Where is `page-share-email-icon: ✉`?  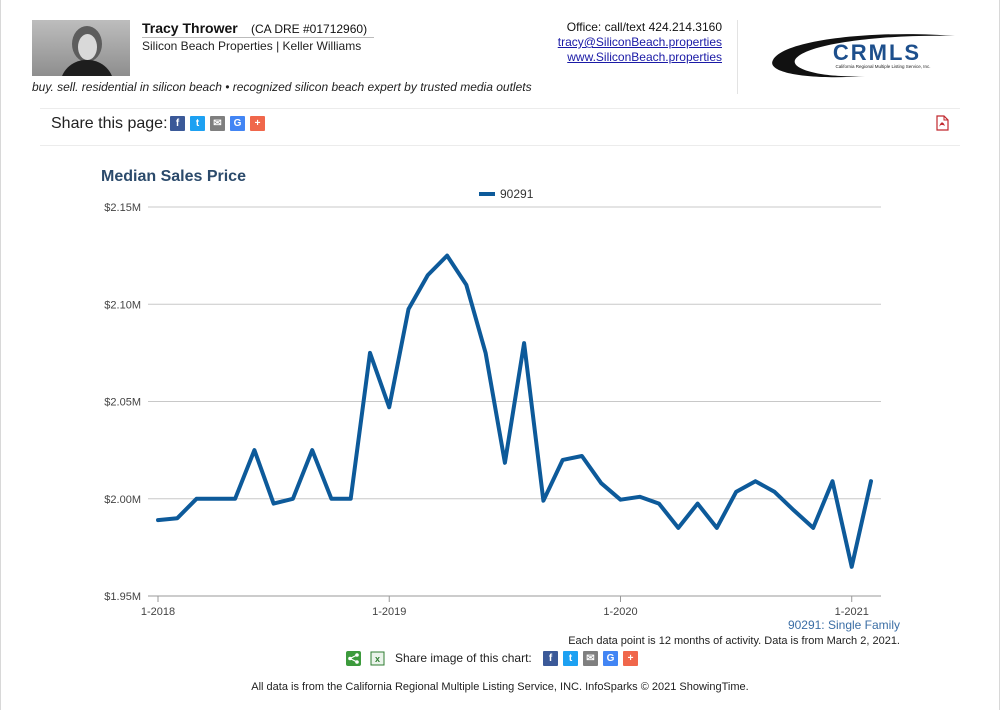 page-share-email-icon: ✉ is located at coordinates (217, 123).